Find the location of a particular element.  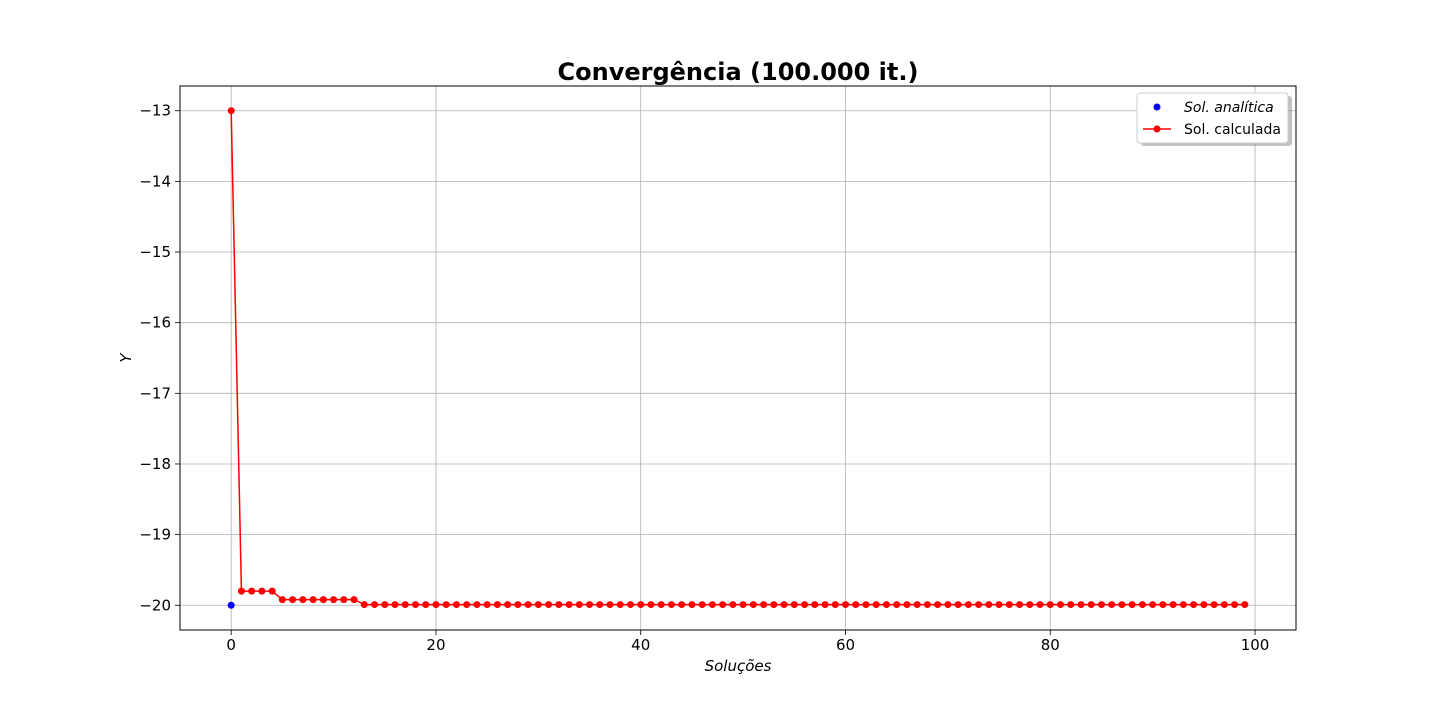

x-tick-label: 20 is located at coordinates (435, 645).